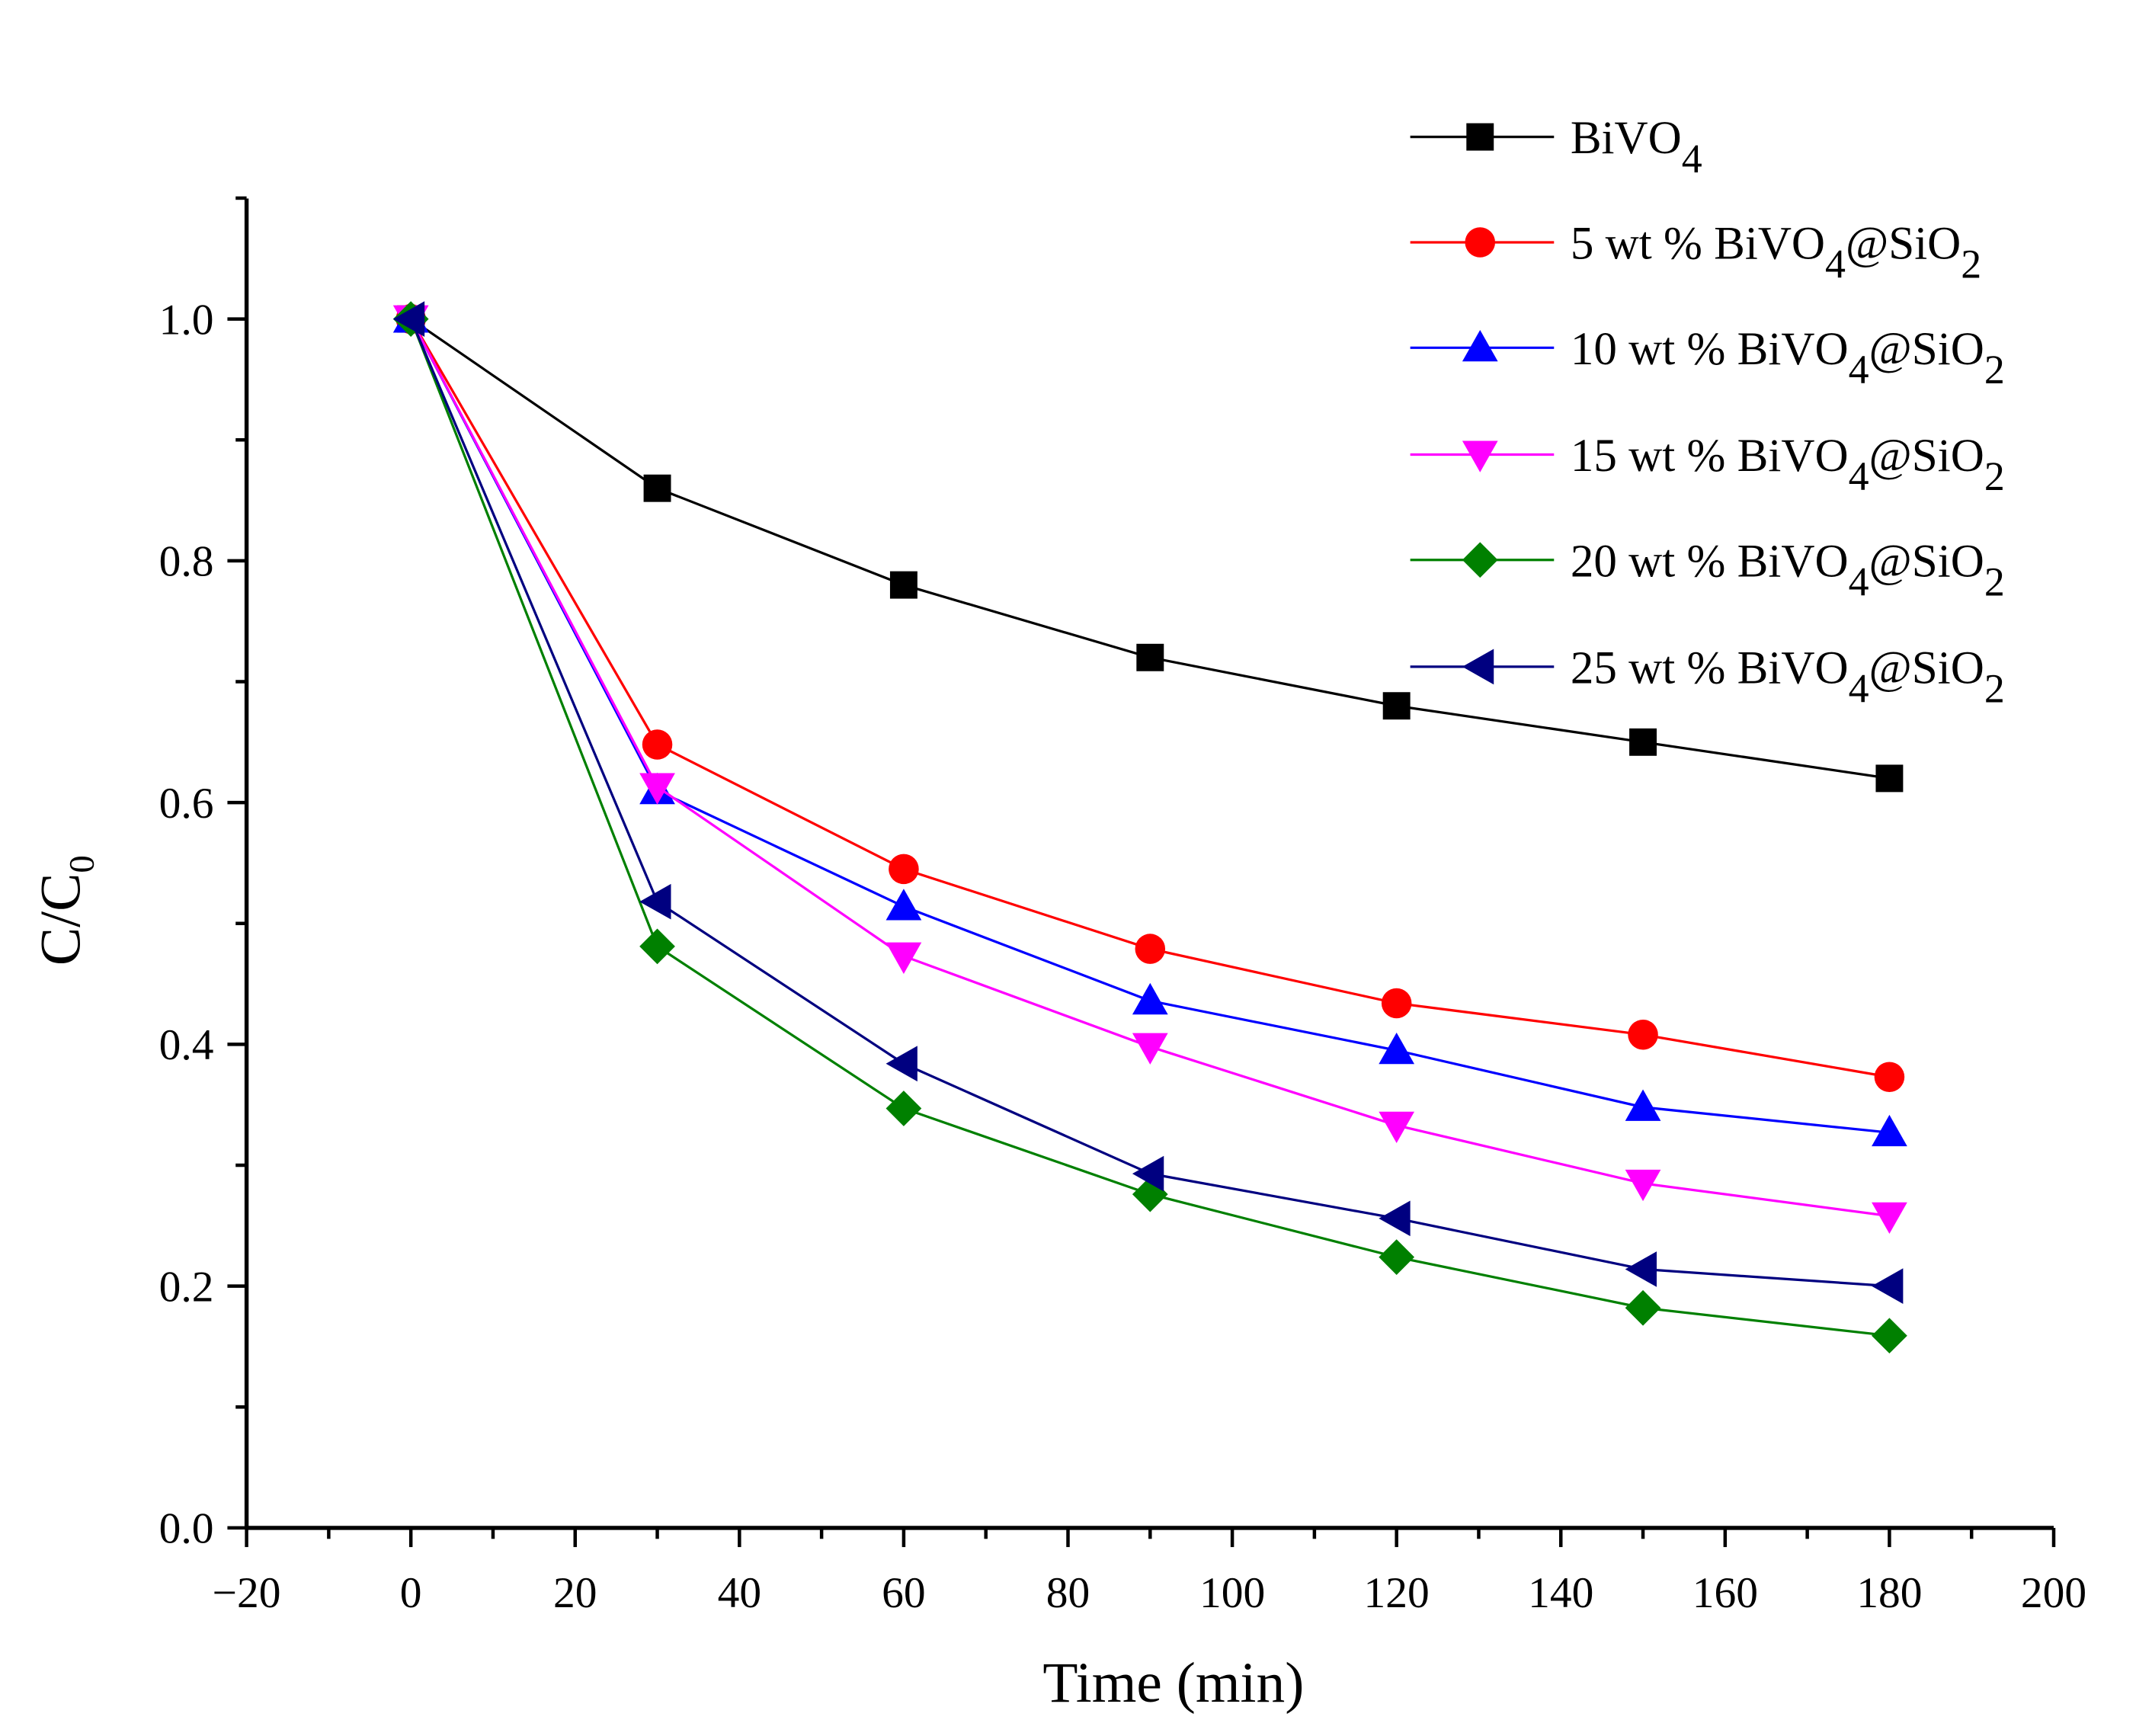 The height and width of the screenshot is (1736, 2136). Describe the element at coordinates (739, 1593) in the screenshot. I see `x-tick-label: 40` at that location.